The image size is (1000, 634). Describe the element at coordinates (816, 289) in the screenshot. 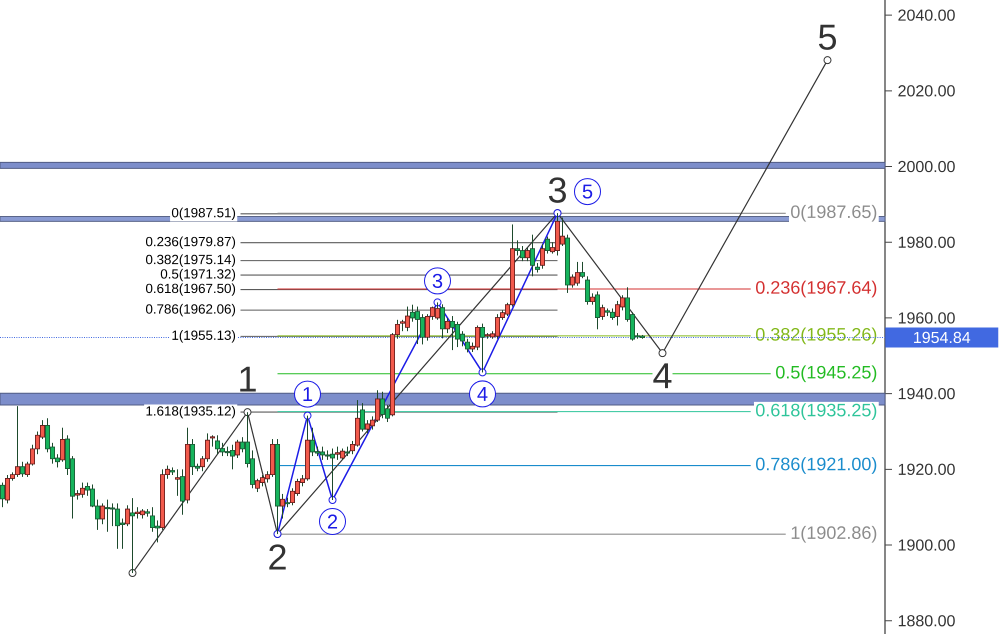

I see `ref-line-label: 0.236(1967.64)` at that location.